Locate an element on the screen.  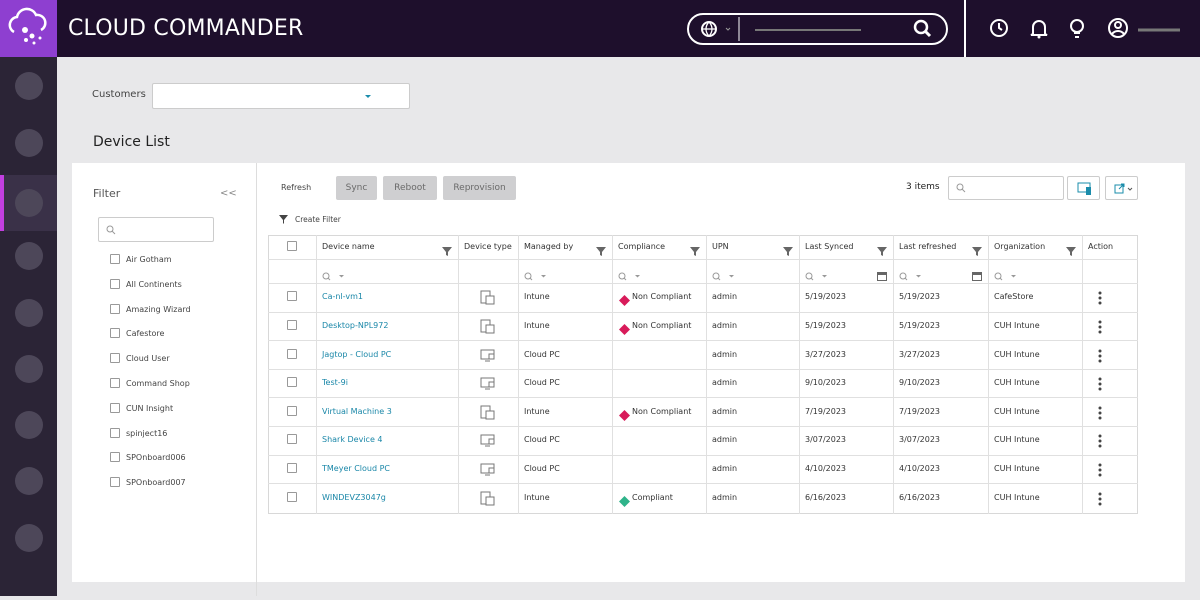
column-header: Device type is located at coordinates (488, 246).